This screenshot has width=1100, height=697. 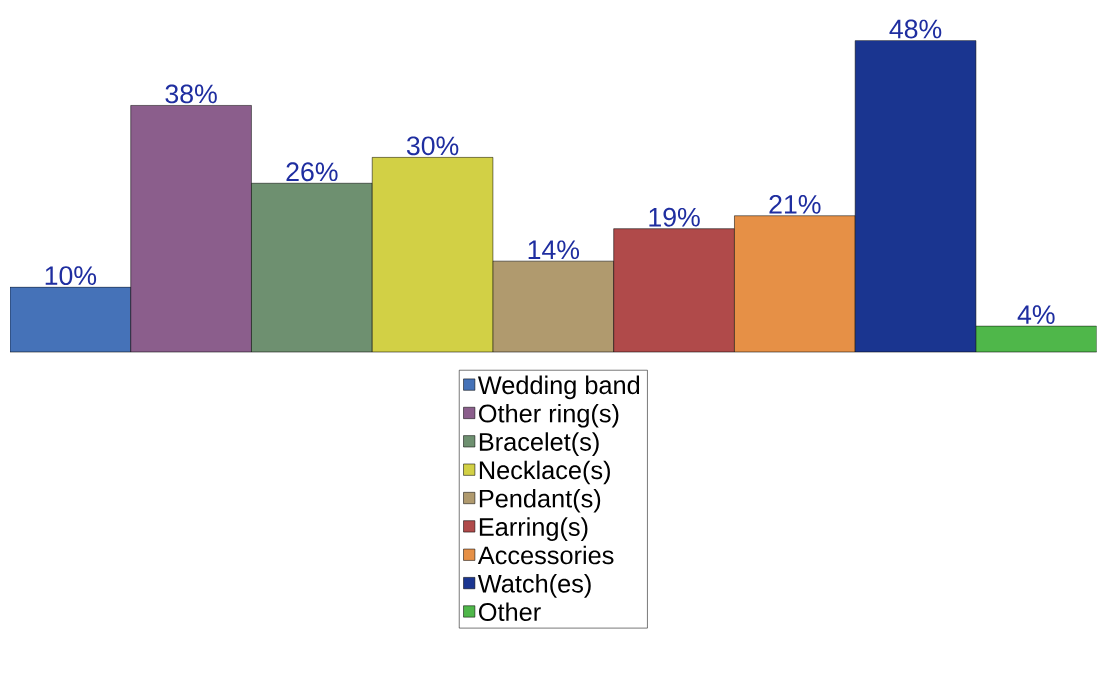 I want to click on data-label: 30%, so click(x=432, y=146).